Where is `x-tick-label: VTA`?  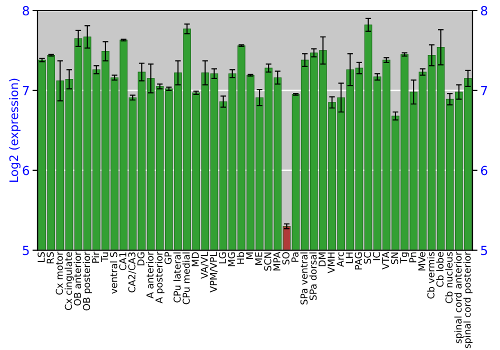
x-tick-label: VTA is located at coordinates (386, 261).